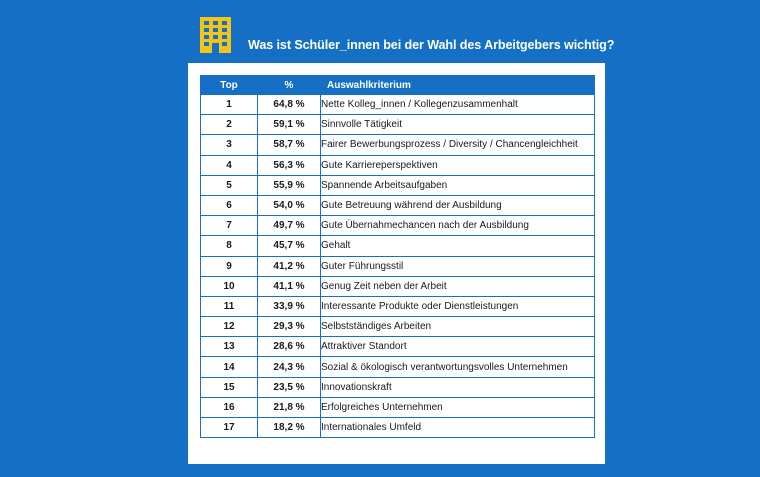 The height and width of the screenshot is (477, 760). I want to click on rank-cell: 6, so click(229, 205).